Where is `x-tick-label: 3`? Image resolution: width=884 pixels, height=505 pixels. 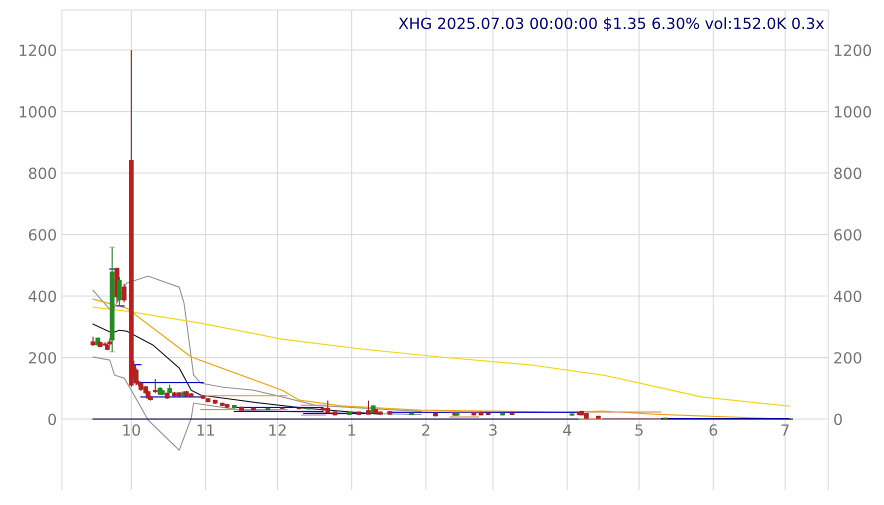
x-tick-label: 3 is located at coordinates (493, 430).